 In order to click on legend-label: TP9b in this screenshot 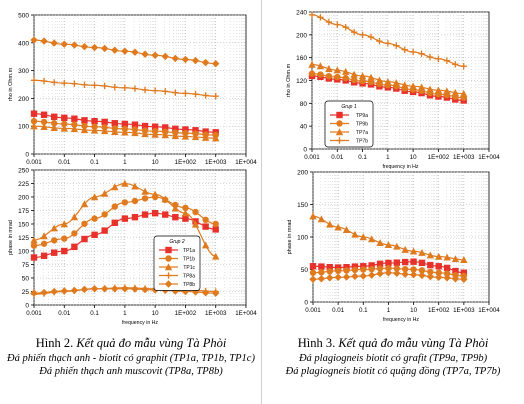, I will do `click(362, 125)`.